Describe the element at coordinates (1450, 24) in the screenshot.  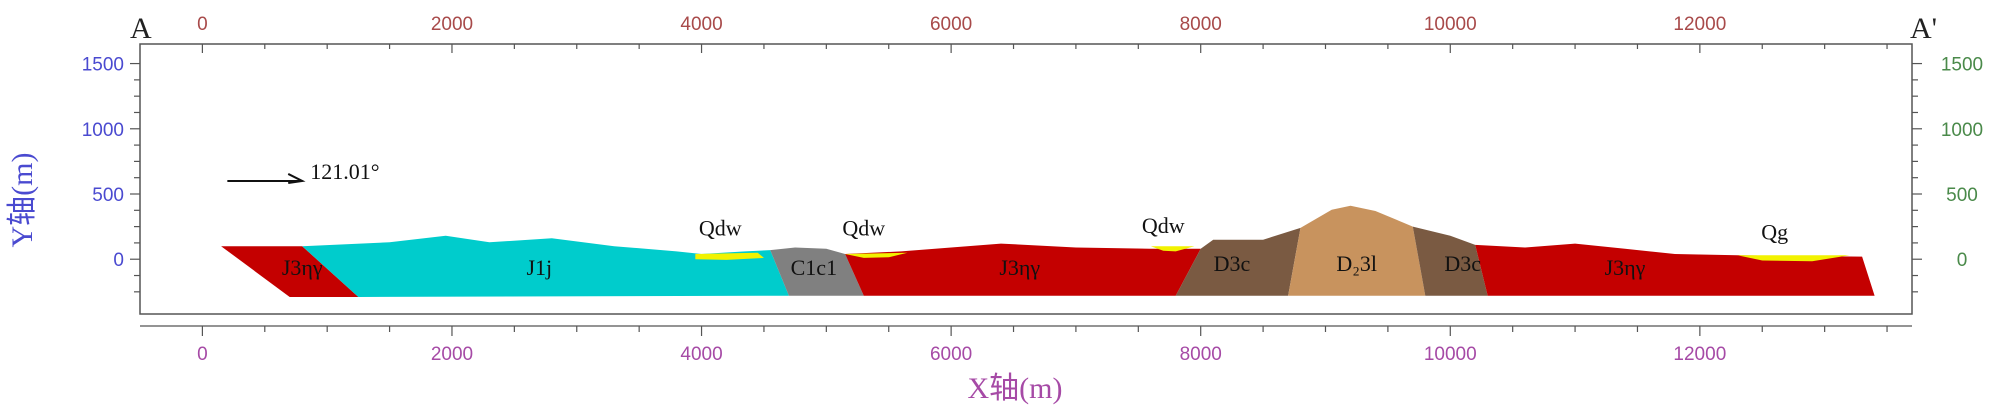
I see `x-top-tick-label: 10000` at that location.